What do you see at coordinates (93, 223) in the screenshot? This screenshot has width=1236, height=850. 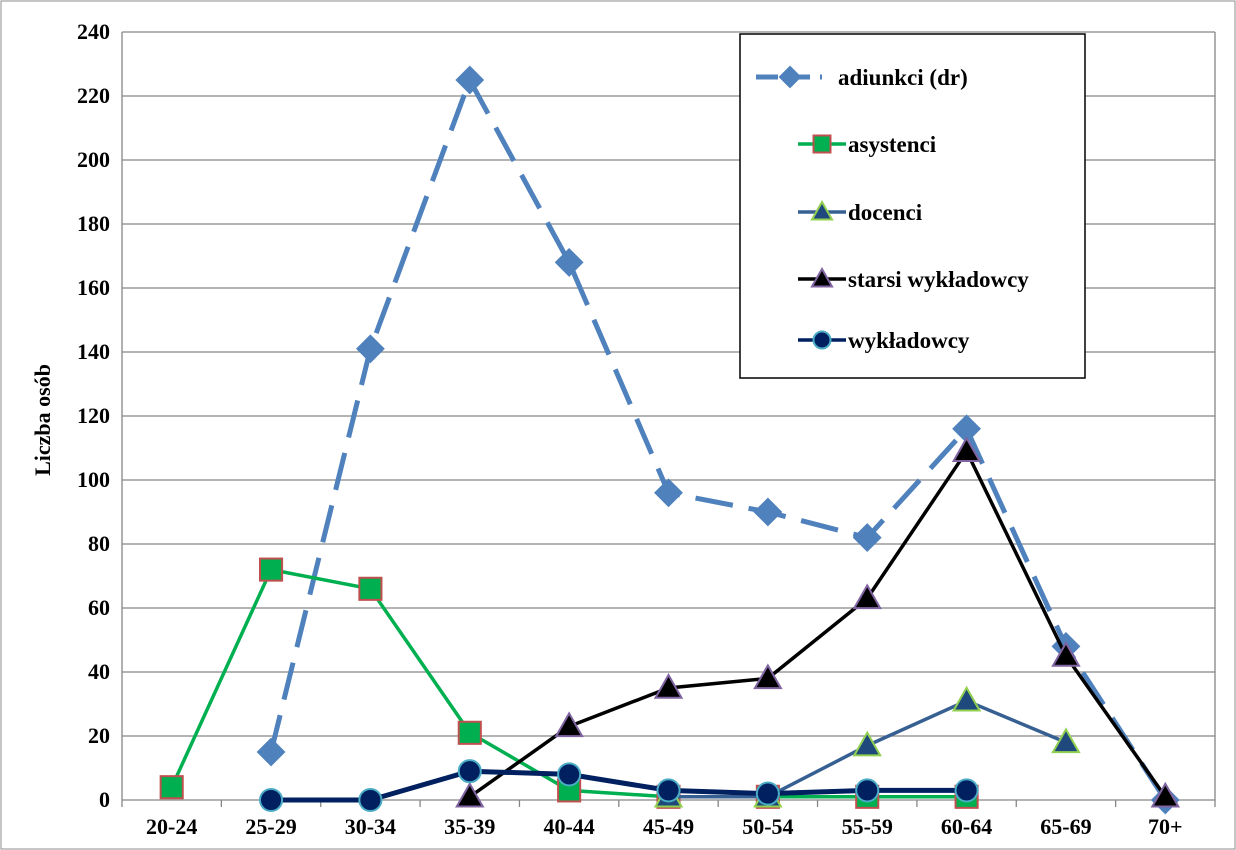 I see `y-tick-label: 180` at bounding box center [93, 223].